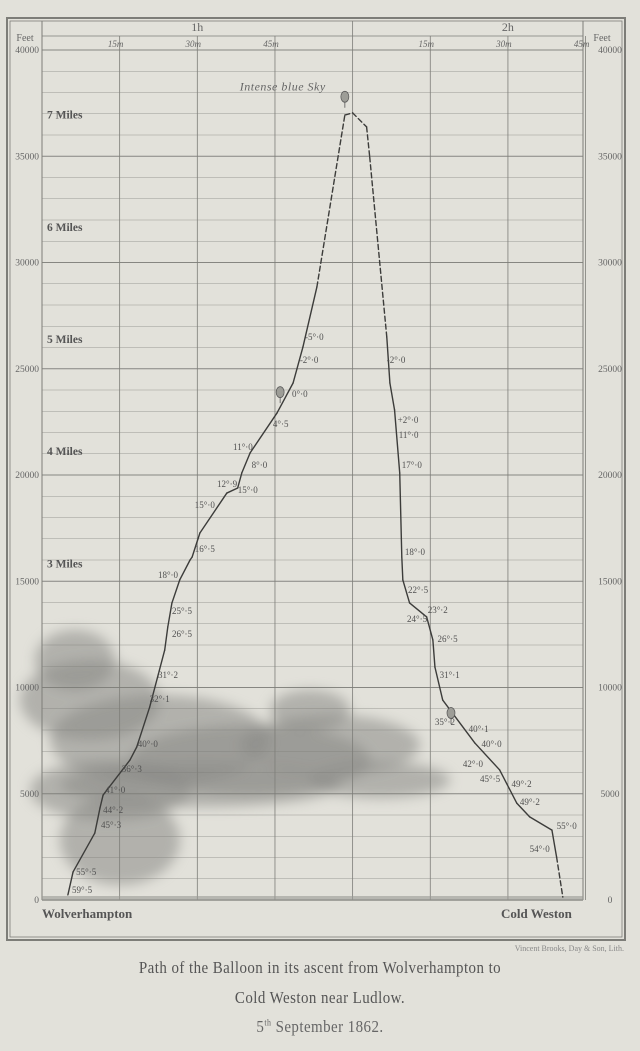 The width and height of the screenshot is (640, 1051). What do you see at coordinates (540, 849) in the screenshot?
I see `temperature-label: 54°·0` at bounding box center [540, 849].